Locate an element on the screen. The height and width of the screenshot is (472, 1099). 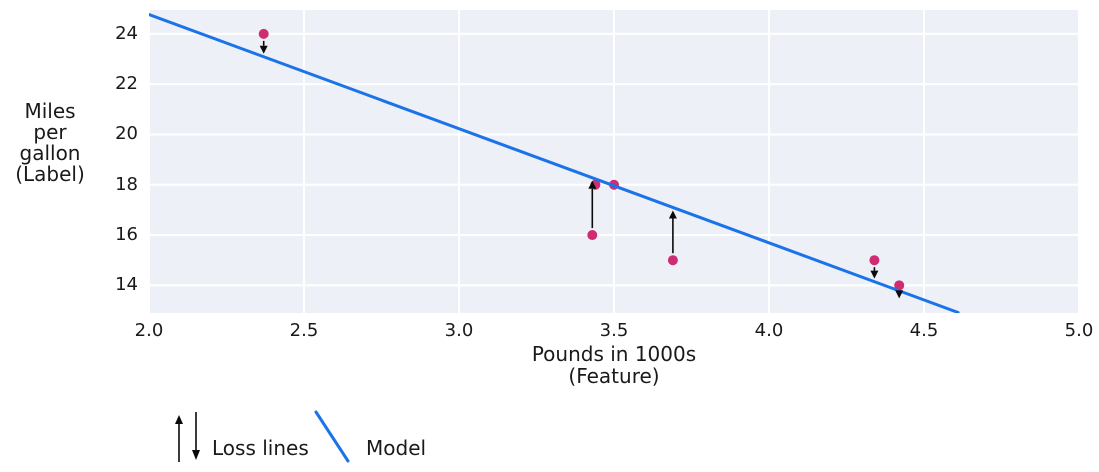
y-axis-title: Miles per gallon (Label) is located at coordinates (50, 143).